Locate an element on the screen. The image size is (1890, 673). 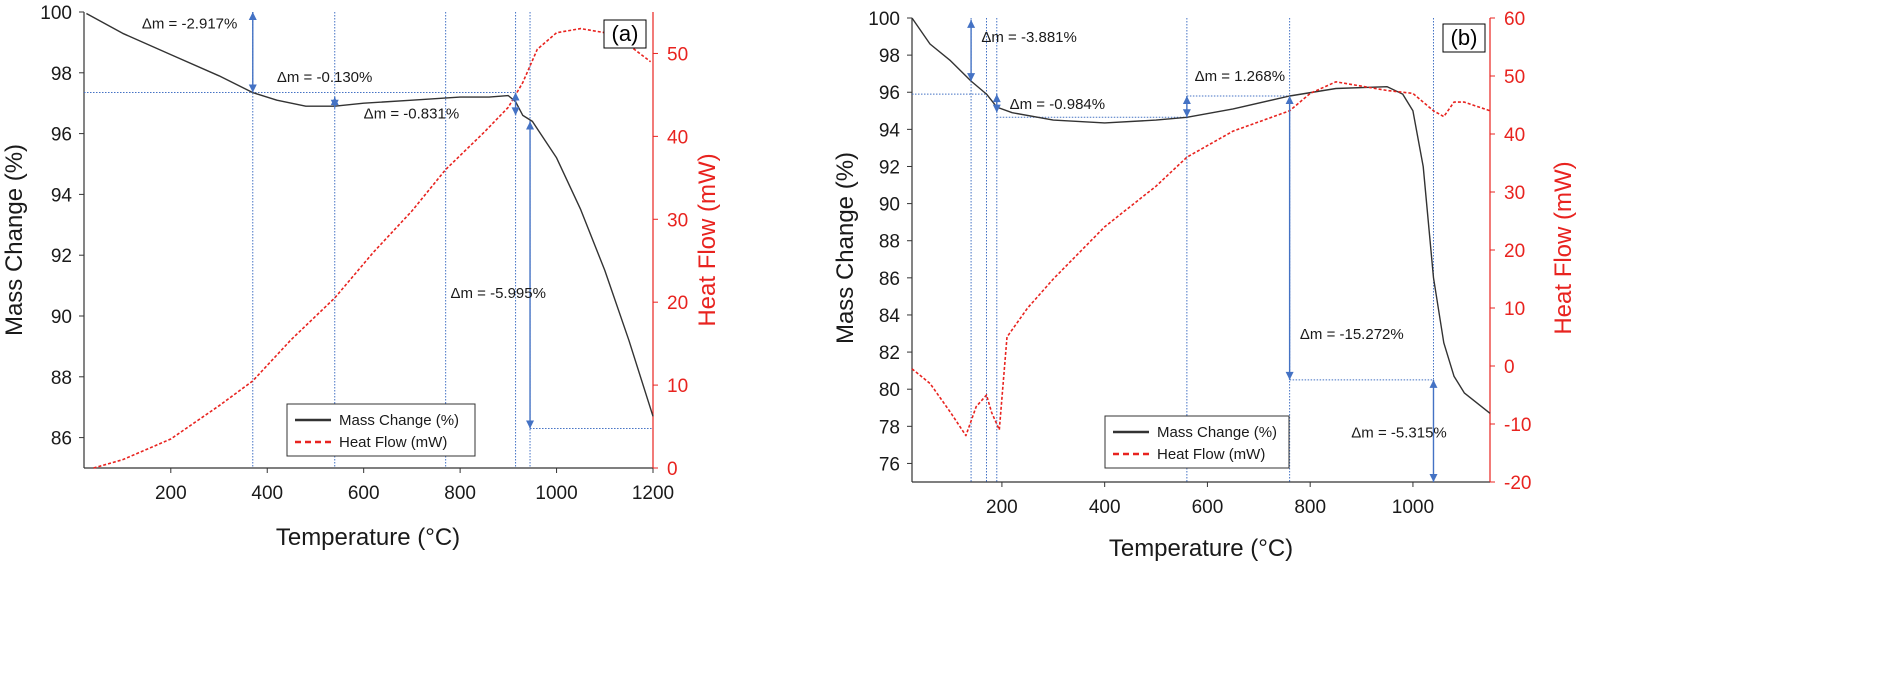
y-tick-label: 84 is located at coordinates (890, 316).